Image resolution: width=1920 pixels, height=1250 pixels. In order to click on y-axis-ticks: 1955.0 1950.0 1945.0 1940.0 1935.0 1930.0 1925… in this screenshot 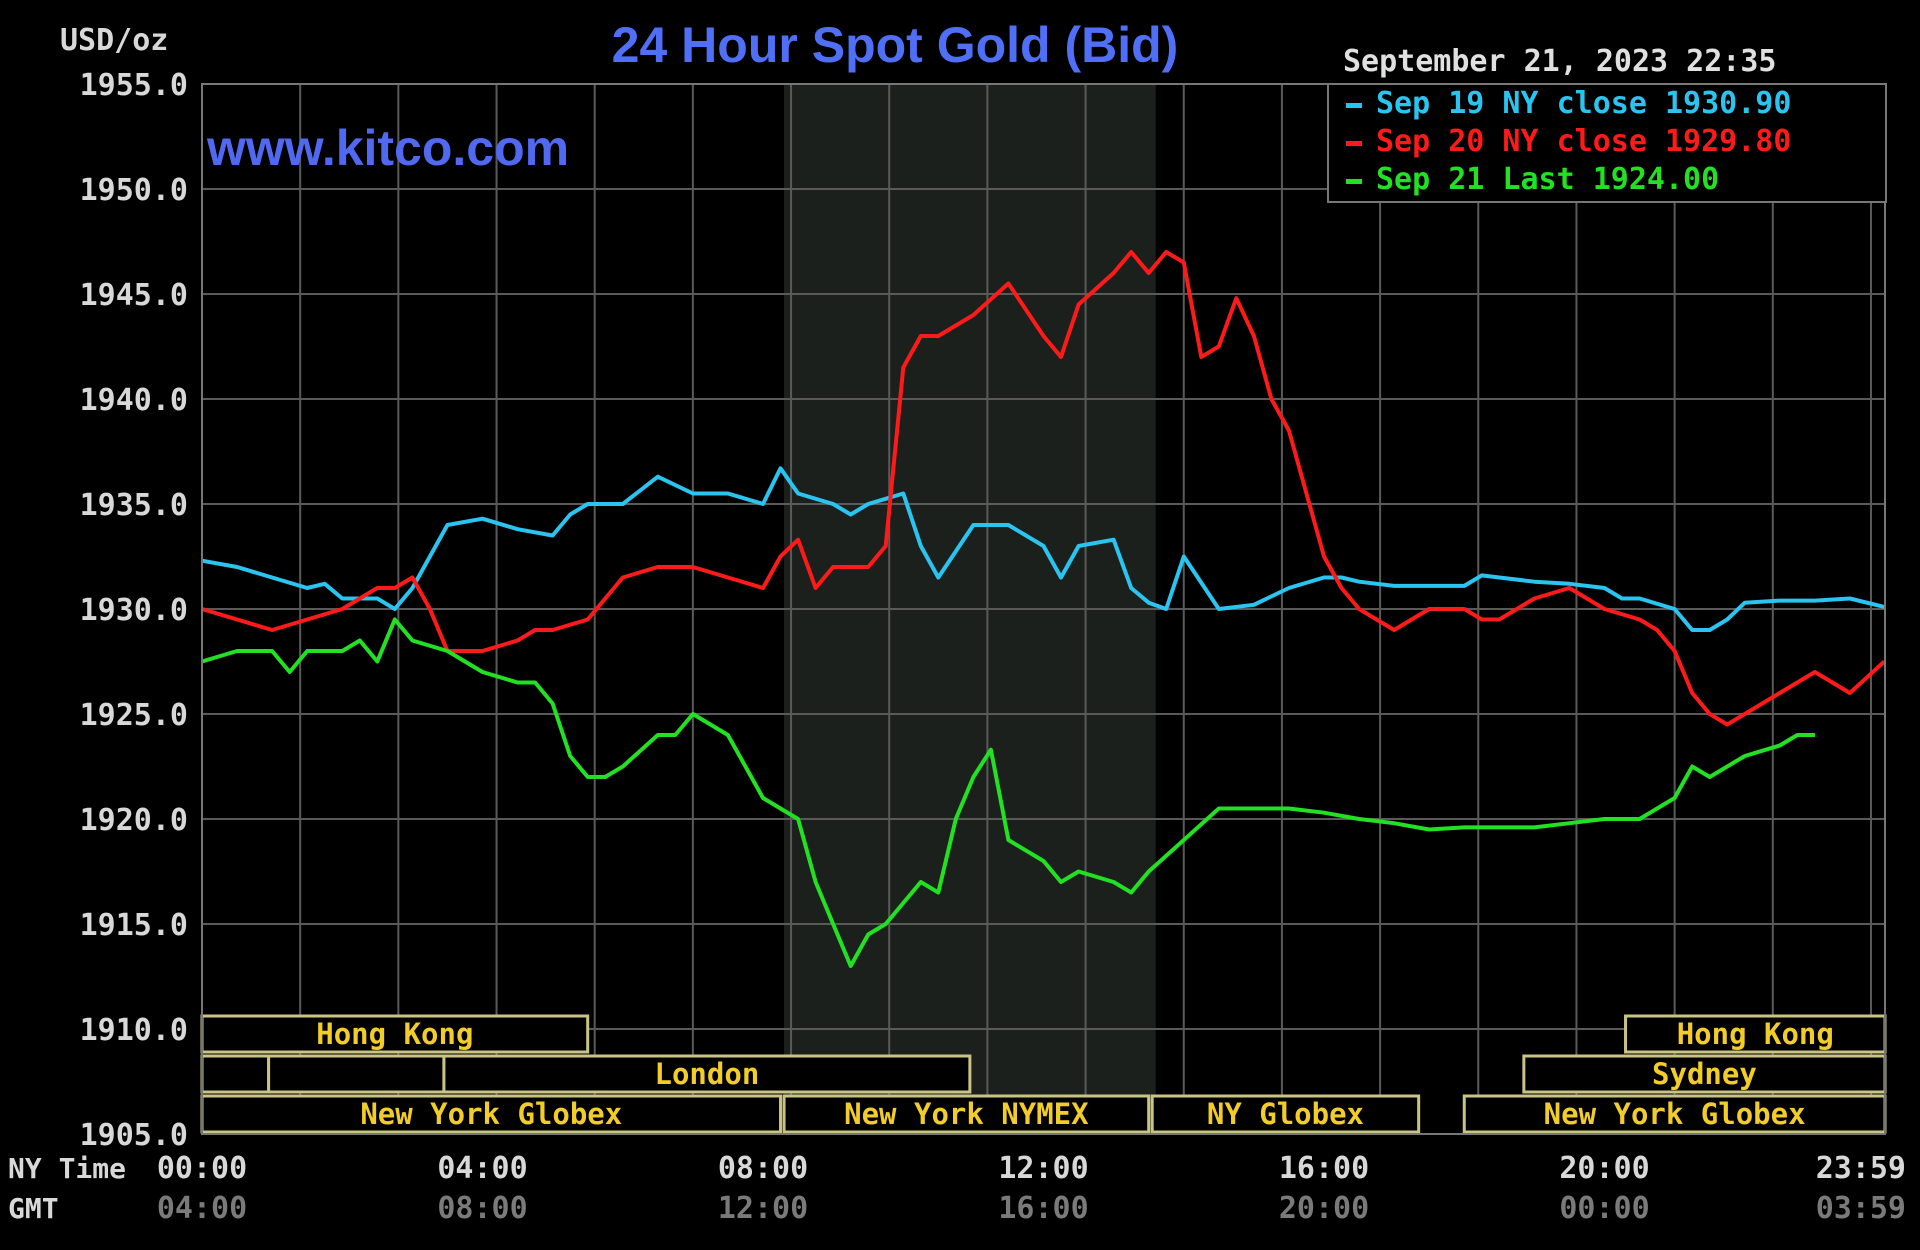, I will do `click(134, 610)`.